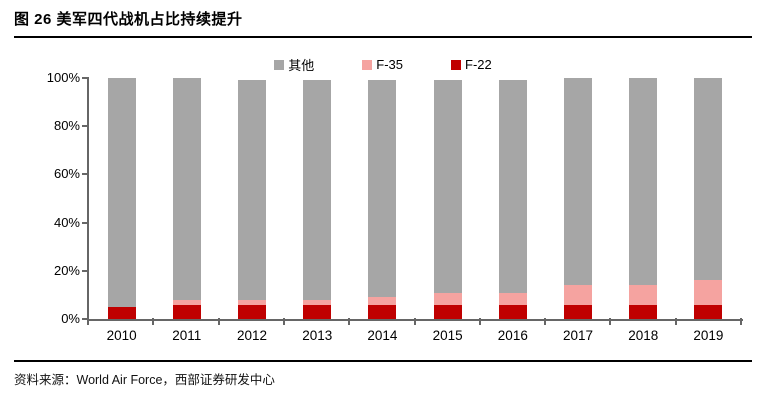 The image size is (766, 402). I want to click on source-note: 资料来源：World Air Force，西部证券研发中心, so click(144, 380).